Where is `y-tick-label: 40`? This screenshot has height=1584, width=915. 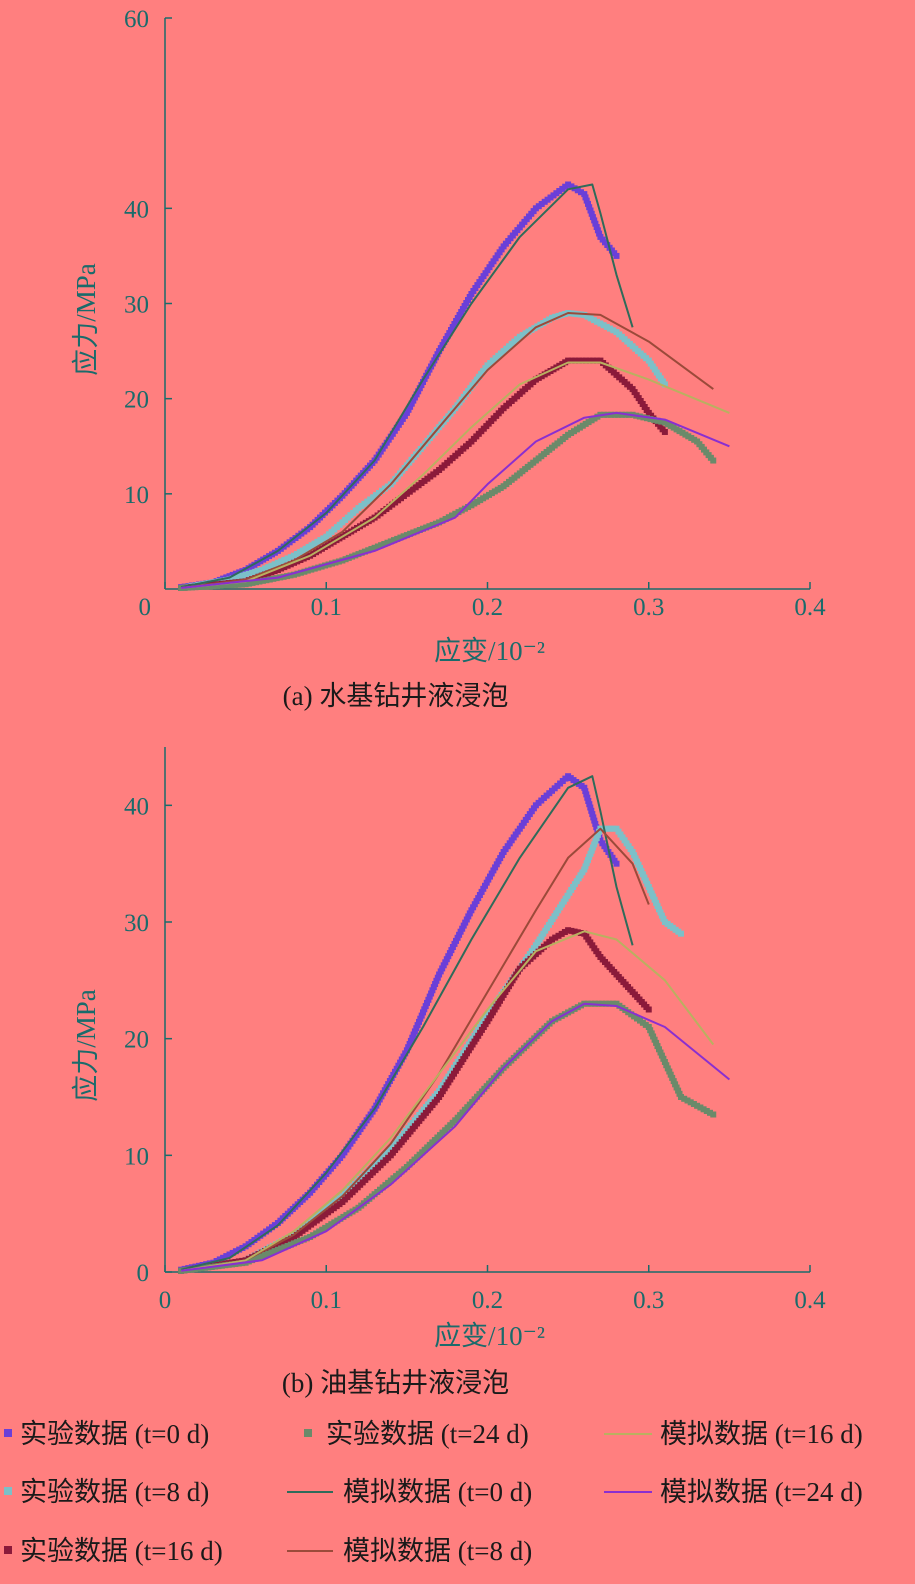 y-tick-label: 40 is located at coordinates (136, 806).